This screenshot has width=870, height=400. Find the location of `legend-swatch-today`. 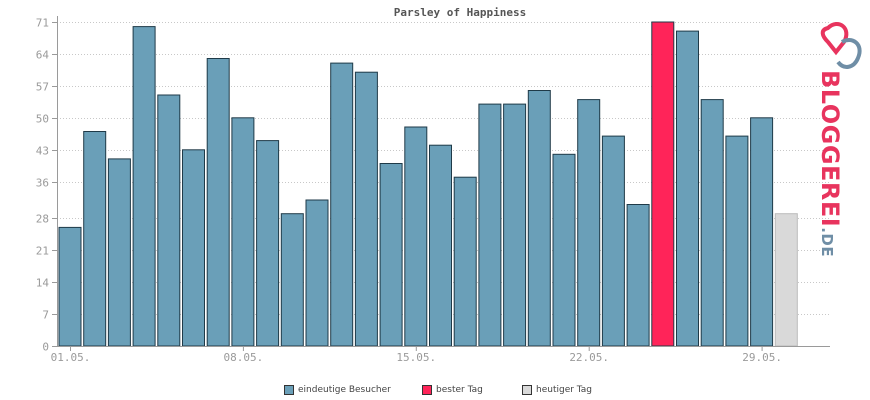

legend-swatch-today is located at coordinates (527, 390).